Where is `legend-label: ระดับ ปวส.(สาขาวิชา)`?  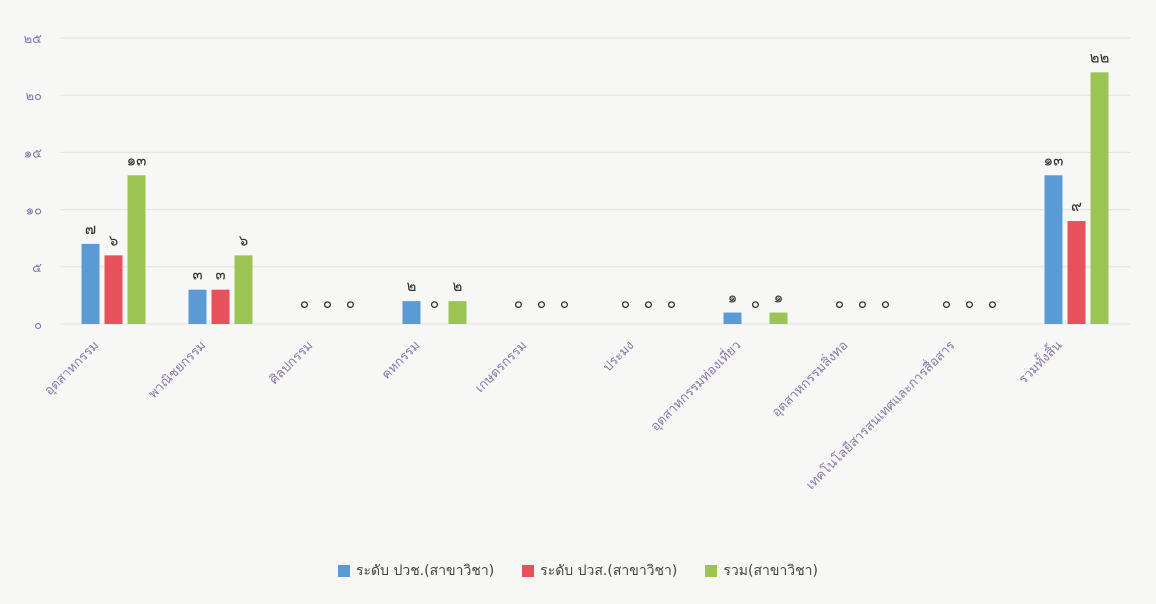 legend-label: ระดับ ปวส.(สาขาวิชา) is located at coordinates (609, 571).